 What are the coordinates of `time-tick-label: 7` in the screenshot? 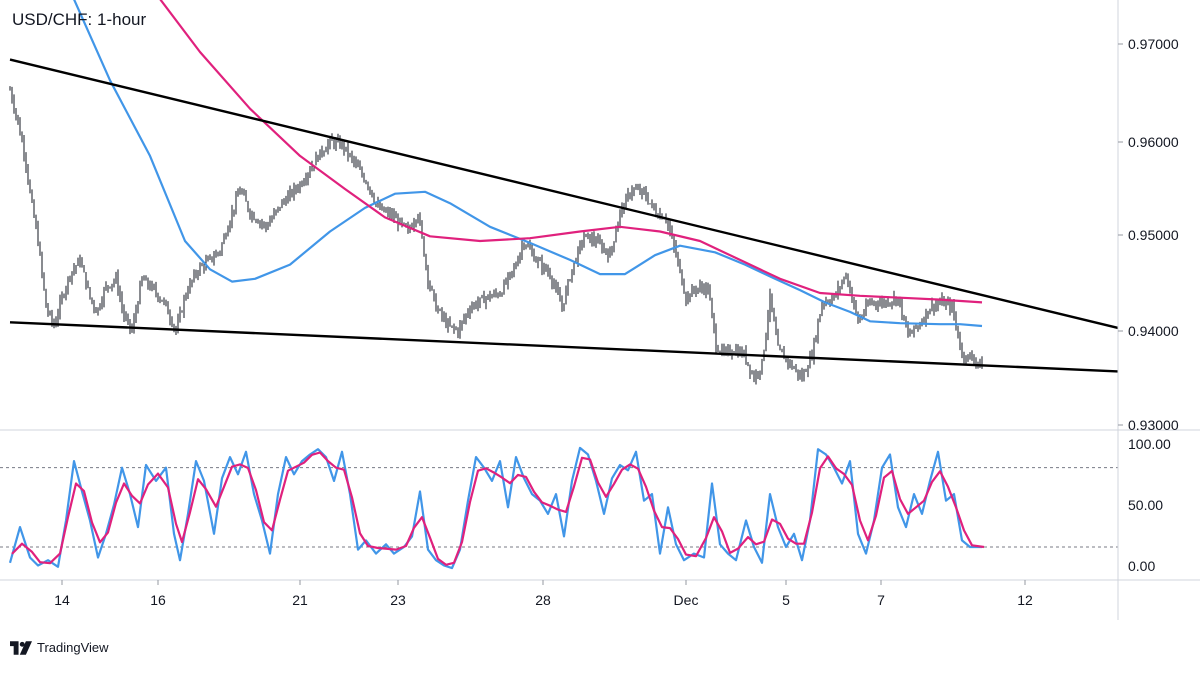 It's located at (881, 600).